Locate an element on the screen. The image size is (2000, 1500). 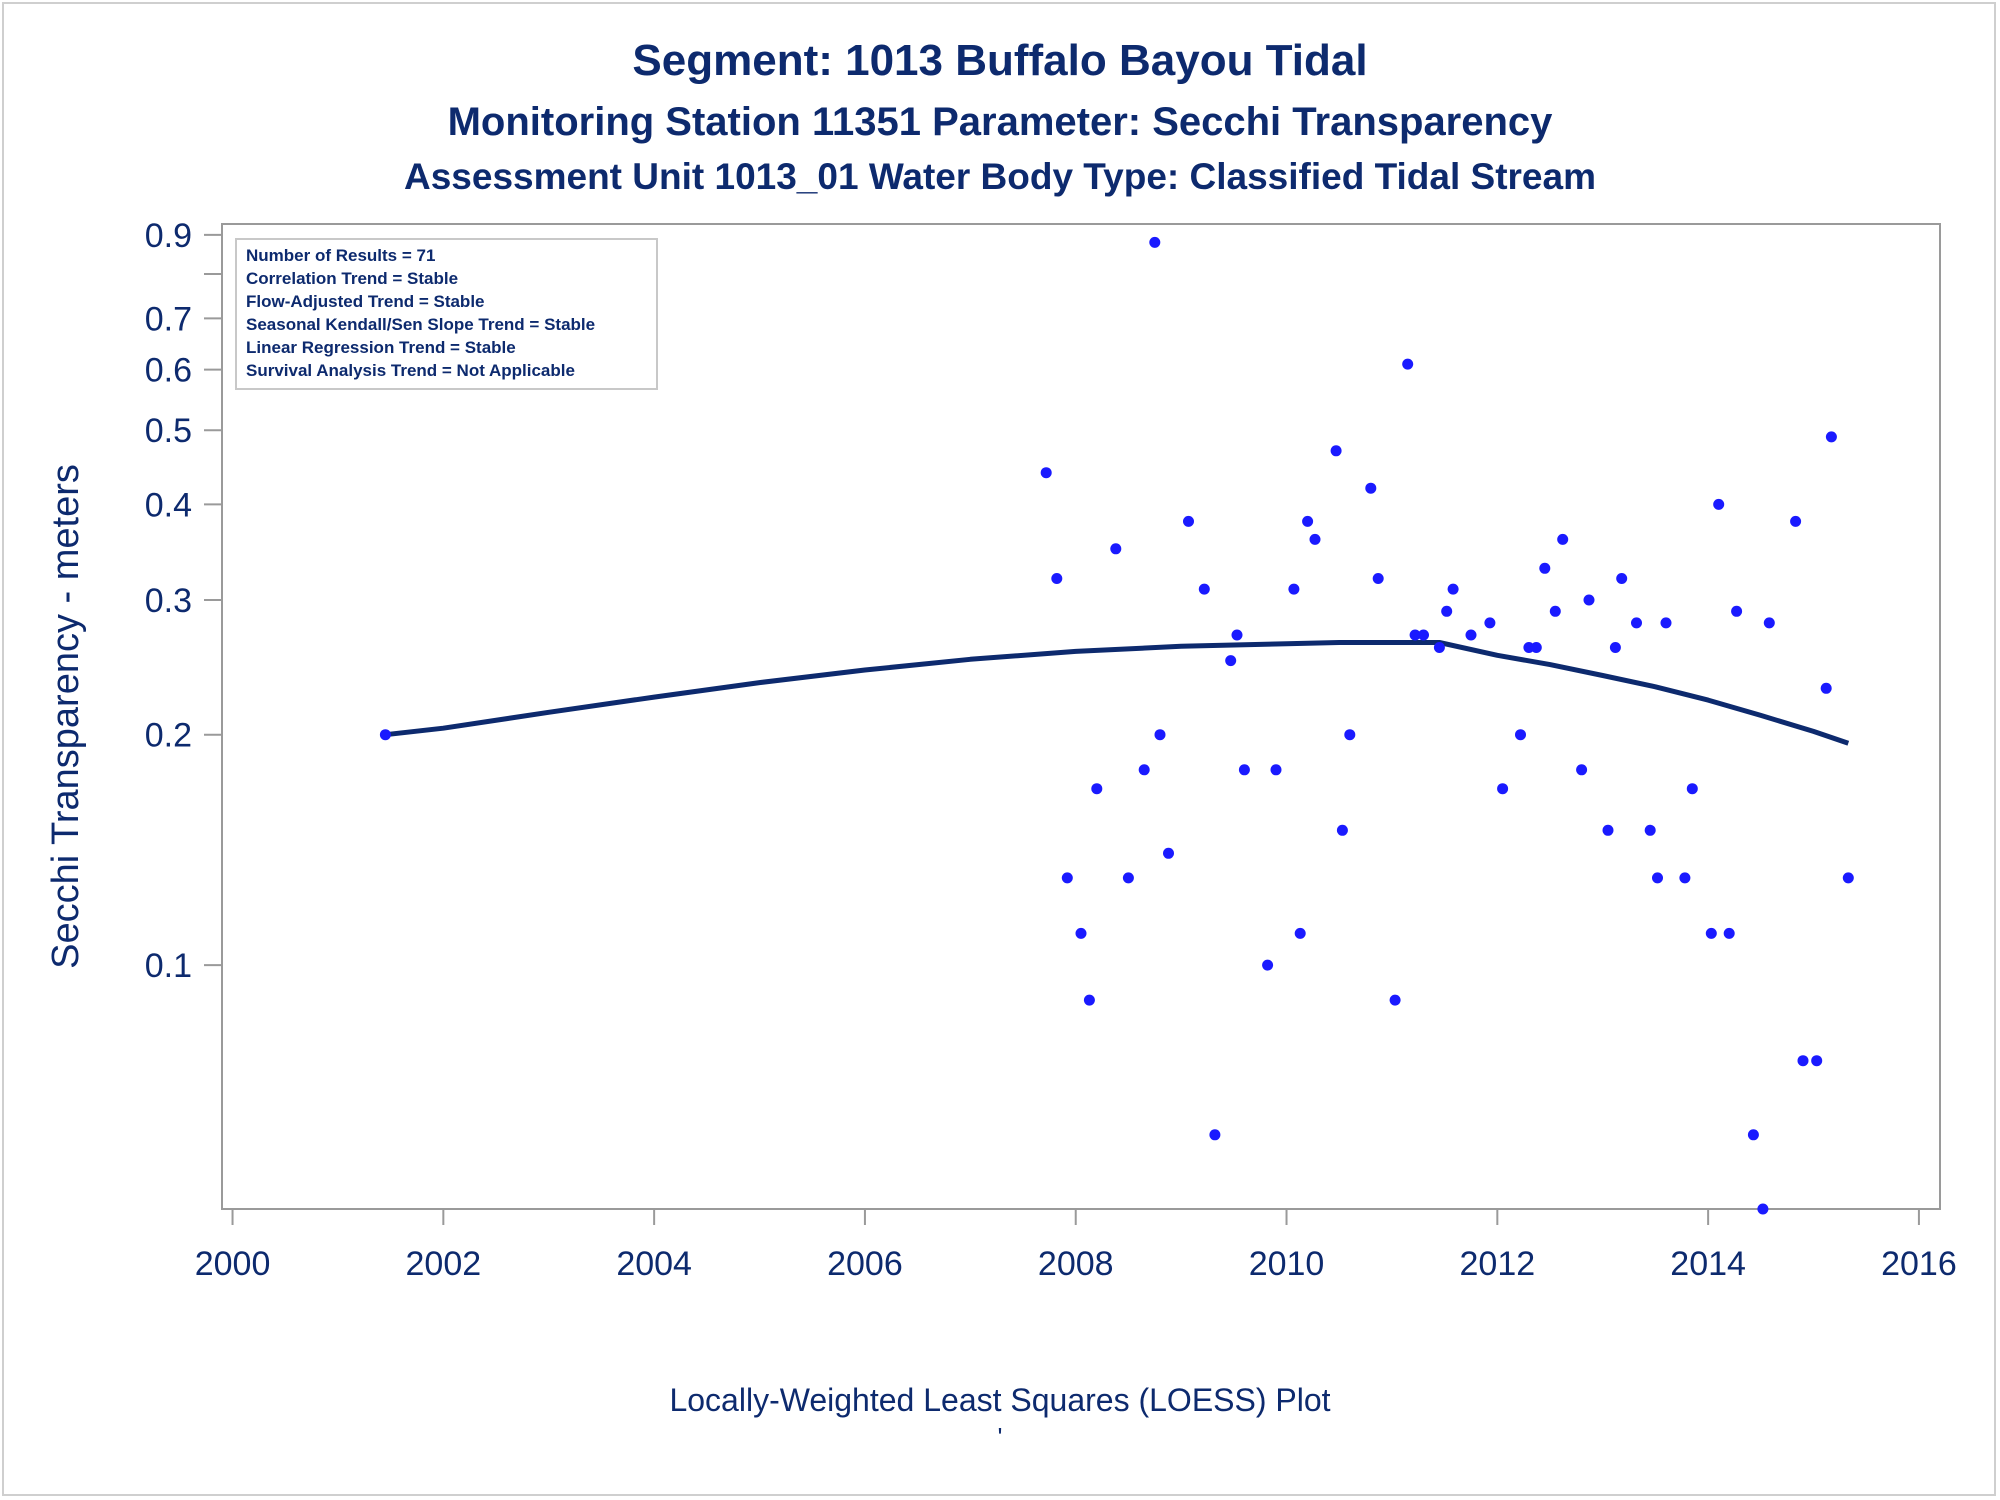
y-tick-label: 0.5 is located at coordinates (168, 431).